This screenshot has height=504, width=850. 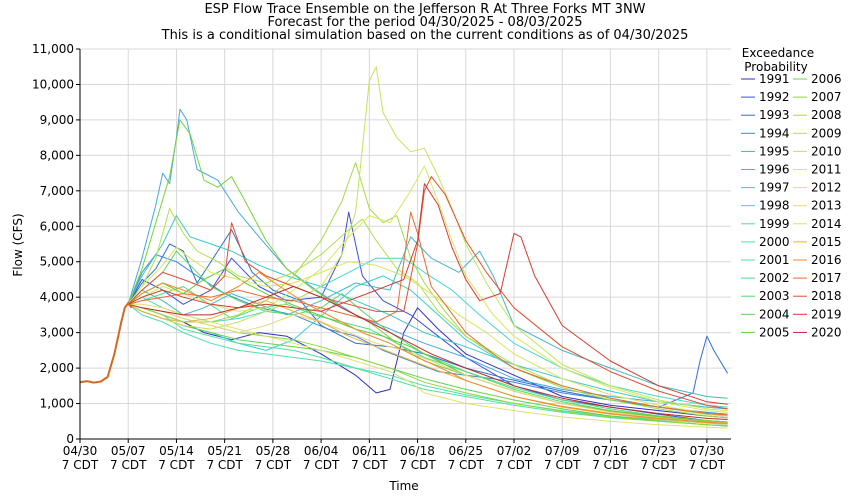 I want to click on x-tick-date: 05/28, so click(x=273, y=451).